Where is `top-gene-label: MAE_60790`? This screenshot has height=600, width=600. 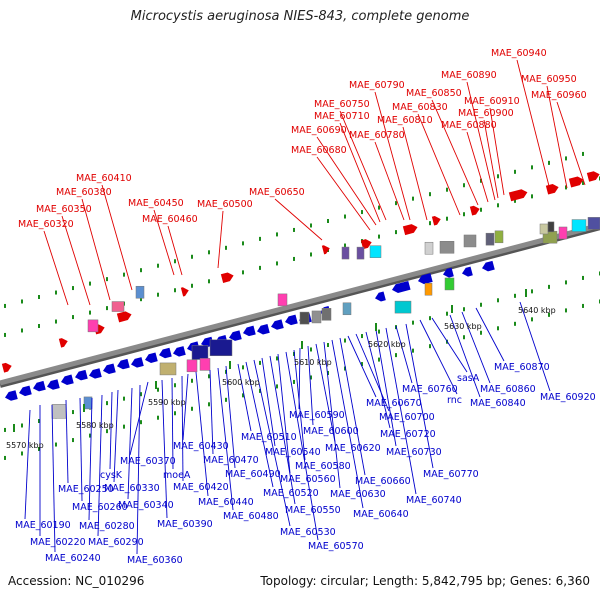
top-gene-label: MAE_60790 is located at coordinates (377, 85).